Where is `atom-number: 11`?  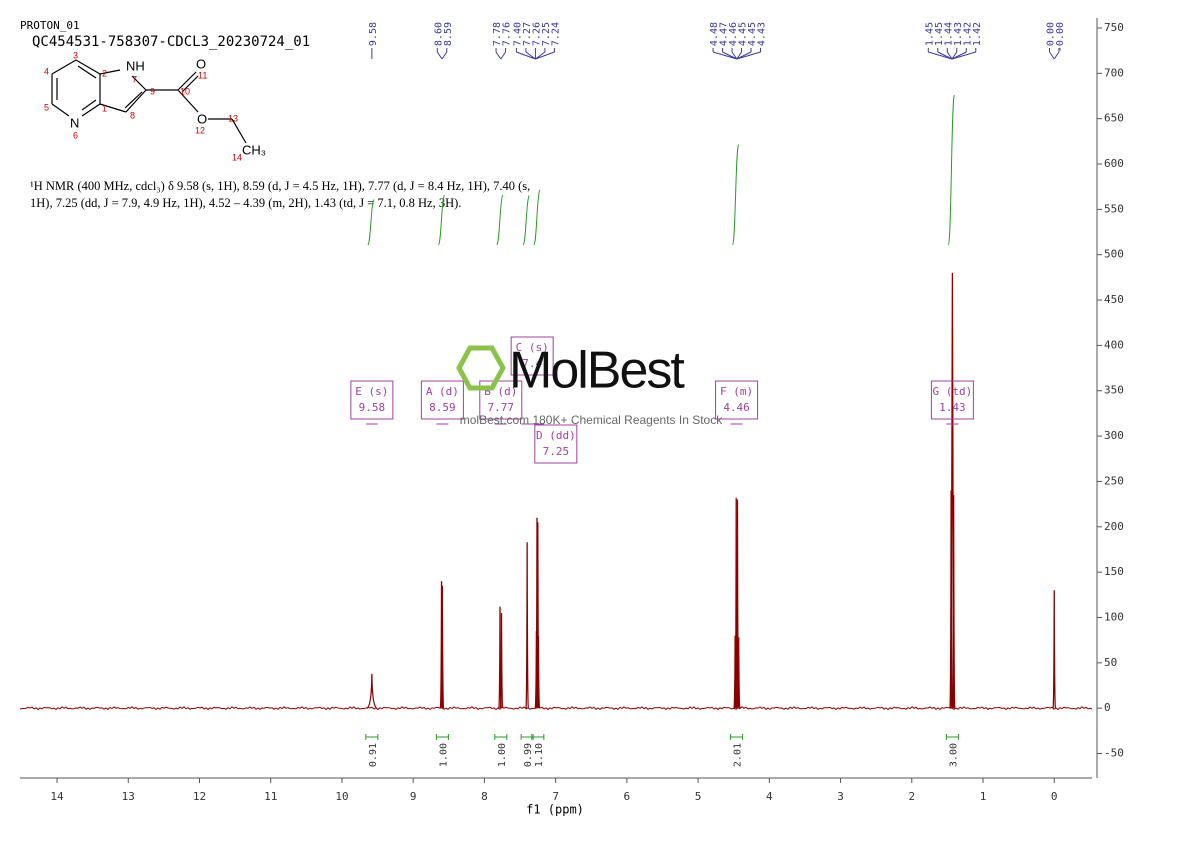 atom-number: 11 is located at coordinates (202, 75).